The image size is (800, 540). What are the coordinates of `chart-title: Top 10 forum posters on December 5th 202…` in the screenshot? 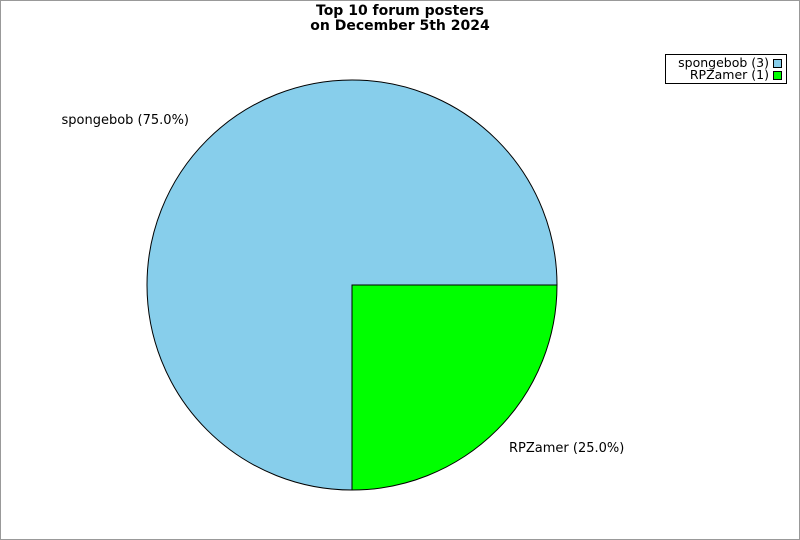 It's located at (400, 19).